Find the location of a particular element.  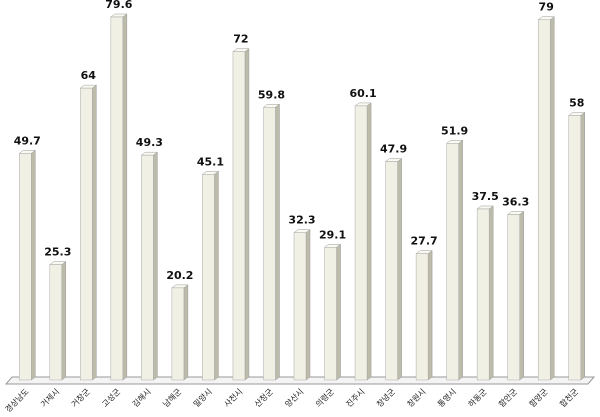

value-label: 36.3 is located at coordinates (515, 201).